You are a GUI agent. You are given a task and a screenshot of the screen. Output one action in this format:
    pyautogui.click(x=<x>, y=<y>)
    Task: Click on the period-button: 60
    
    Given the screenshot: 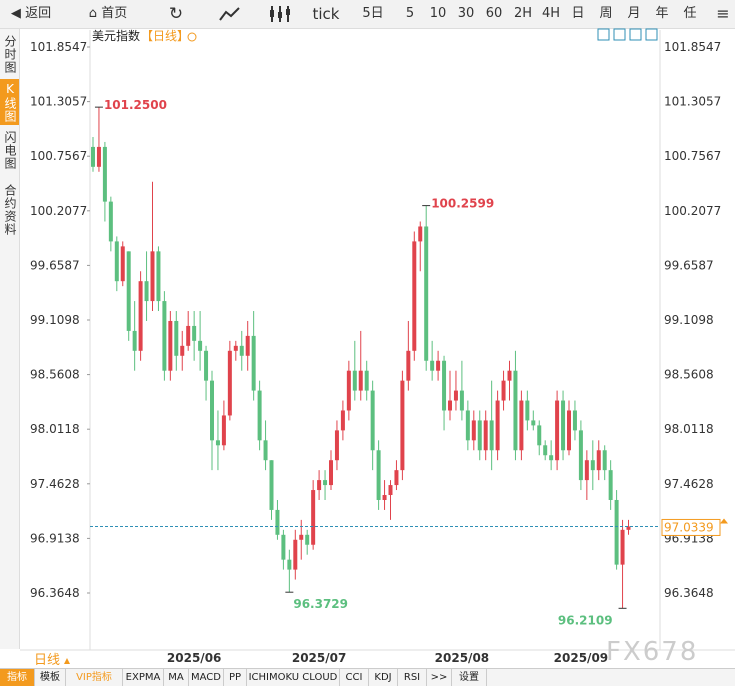 What is the action you would take?
    pyautogui.click(x=494, y=13)
    